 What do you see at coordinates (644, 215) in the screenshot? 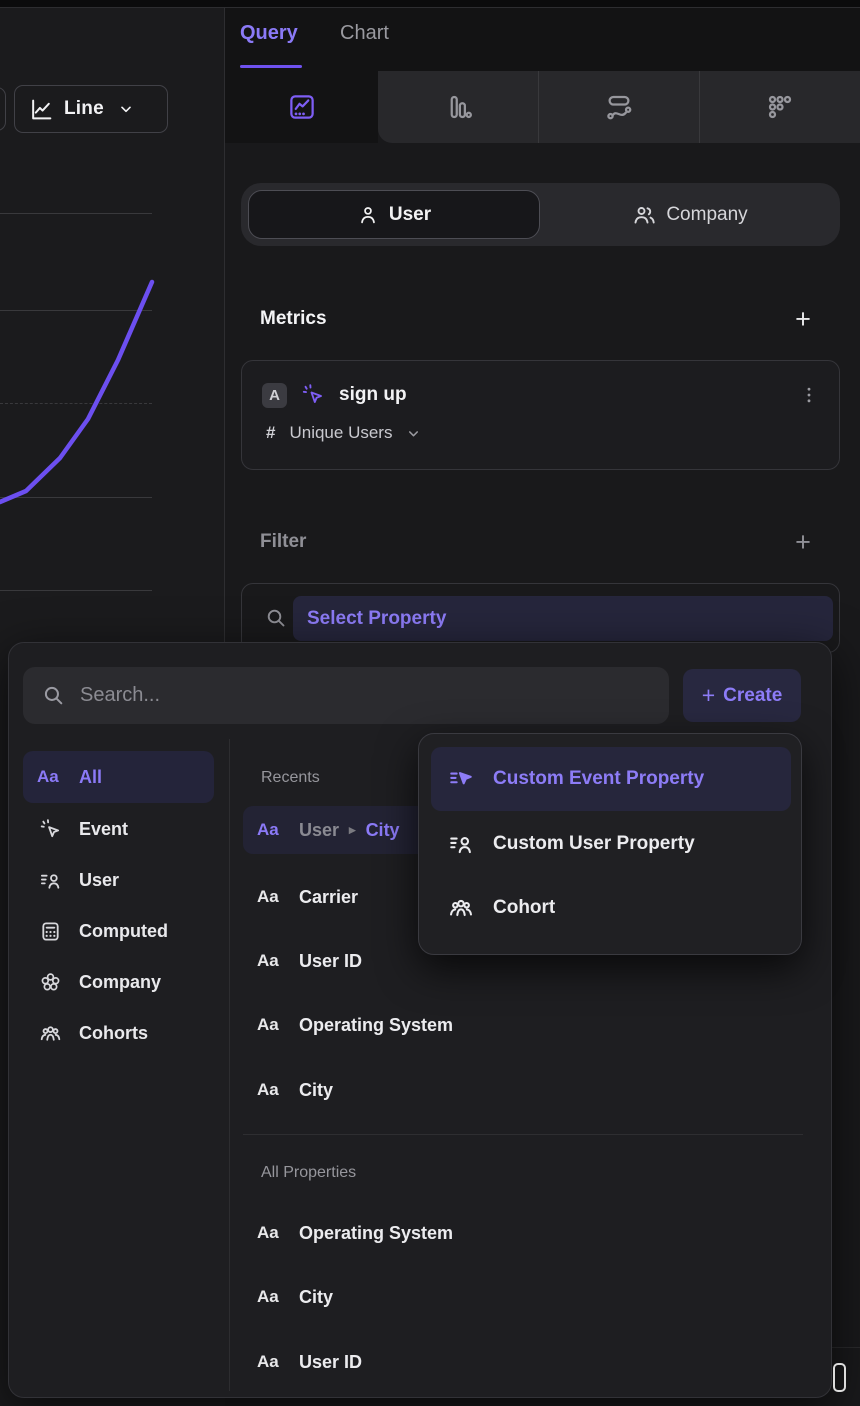
I see `people-icon` at bounding box center [644, 215].